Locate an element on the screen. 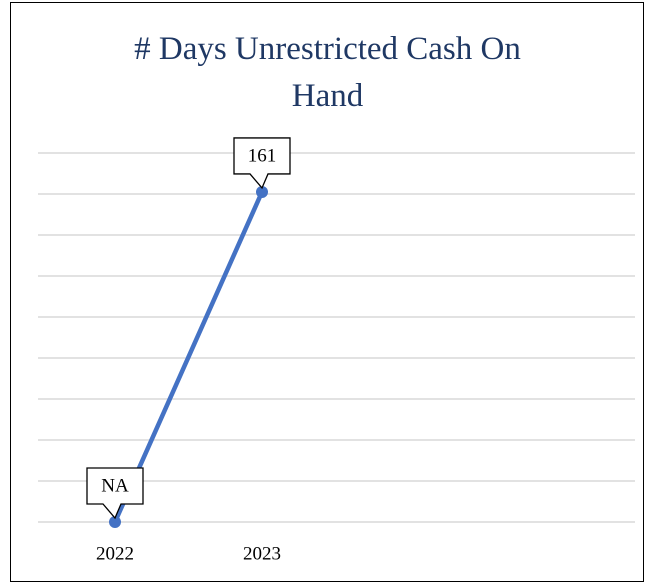  chart-title: # Days Unrestricted Cash On Hand is located at coordinates (327, 72).